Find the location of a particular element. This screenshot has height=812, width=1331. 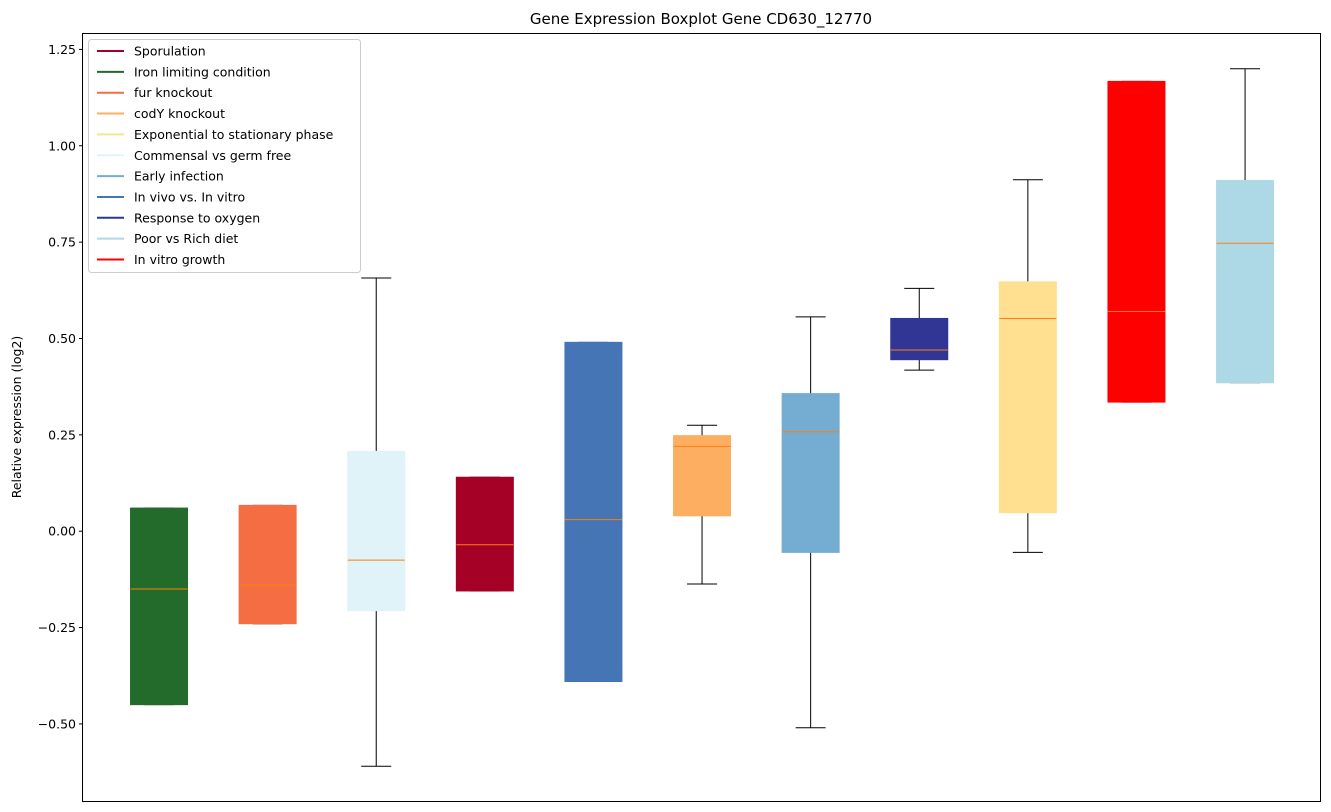

legend-item: Poor vs Rich diet is located at coordinates (167, 238).